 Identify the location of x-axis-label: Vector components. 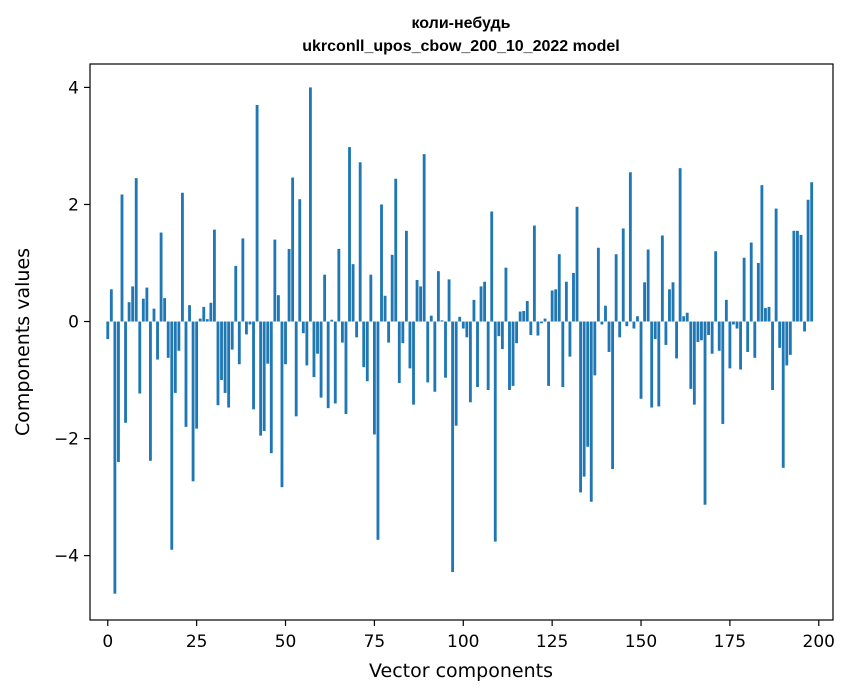
(461, 671).